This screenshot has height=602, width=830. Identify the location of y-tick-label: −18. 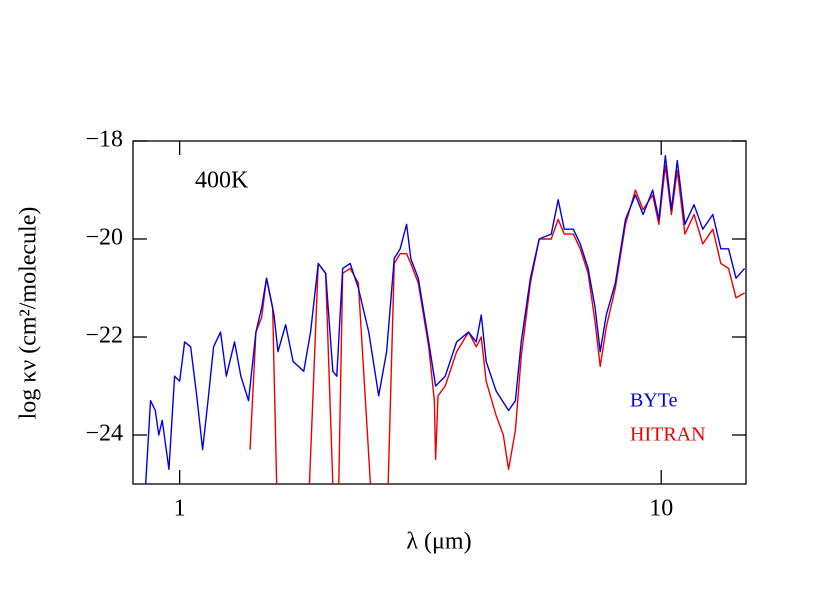
(104, 140).